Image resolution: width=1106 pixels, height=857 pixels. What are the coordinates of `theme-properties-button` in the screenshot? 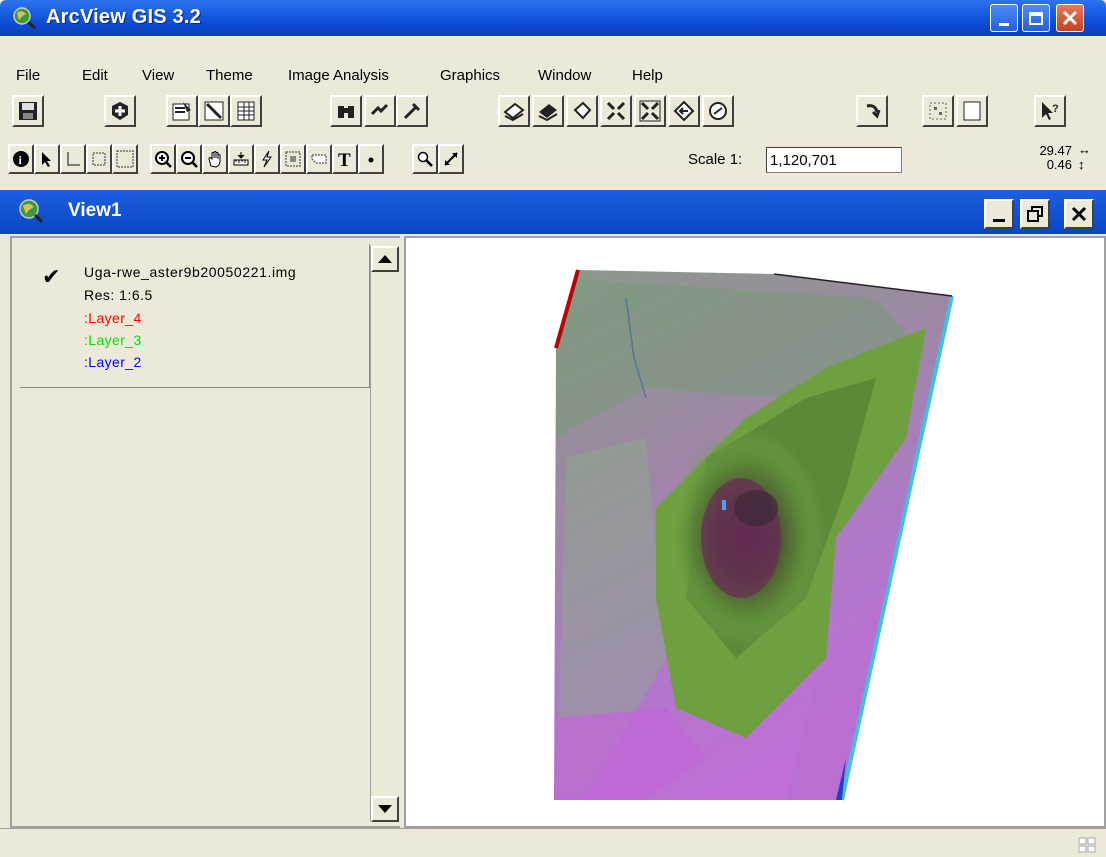 It's located at (182, 111).